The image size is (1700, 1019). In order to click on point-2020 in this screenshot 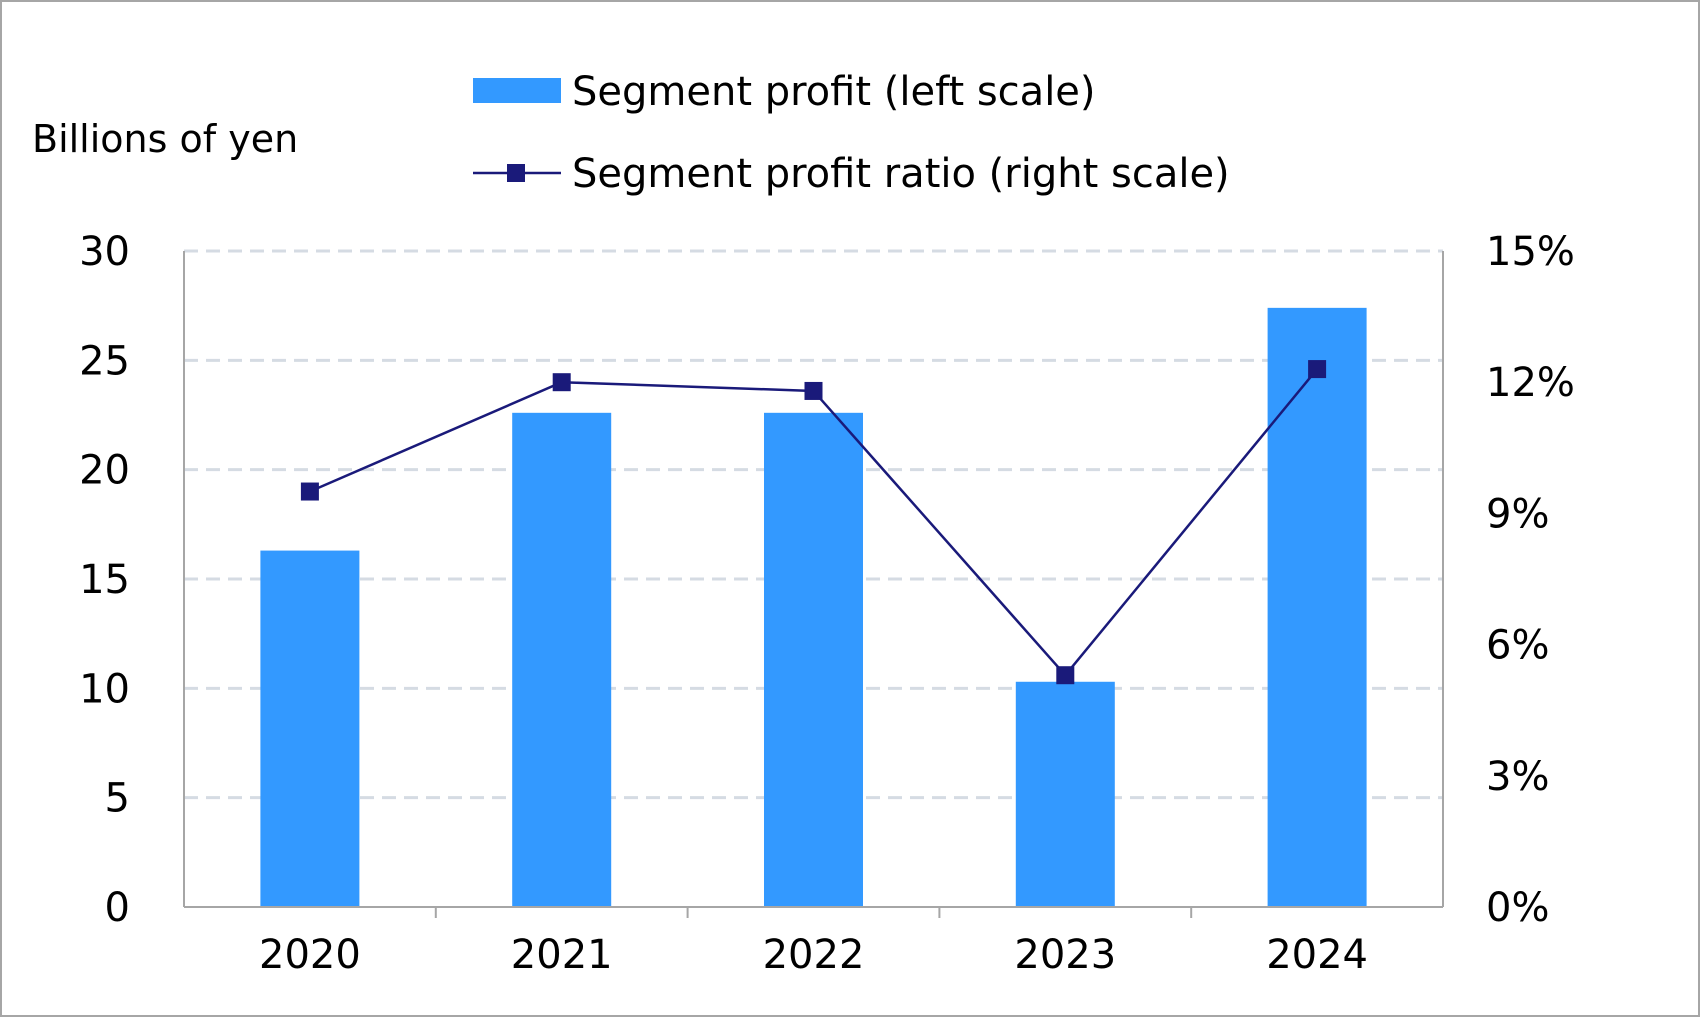, I will do `click(309, 491)`.